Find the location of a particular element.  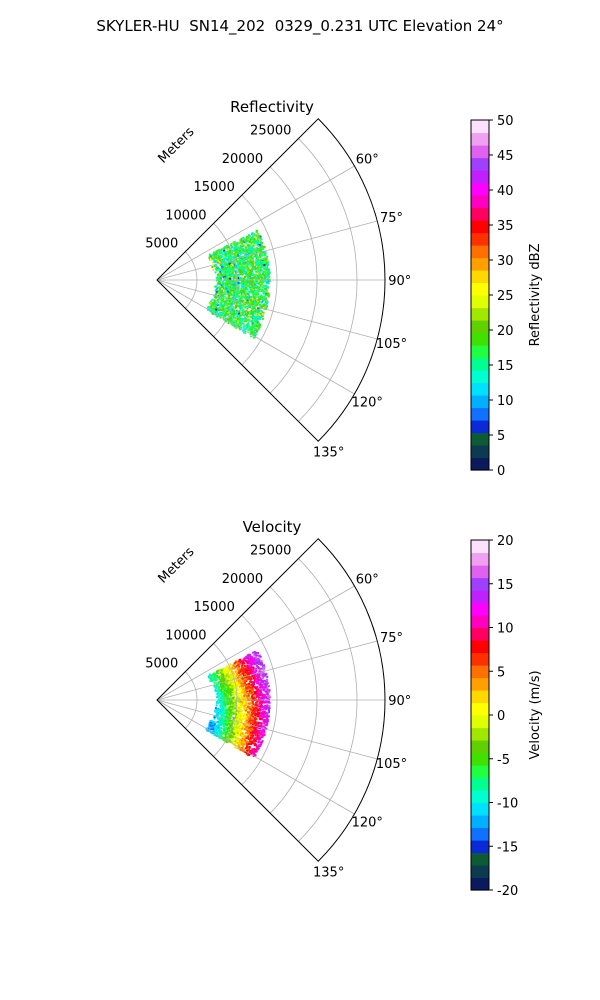

azimuth-spoke is located at coordinates (267, 309).